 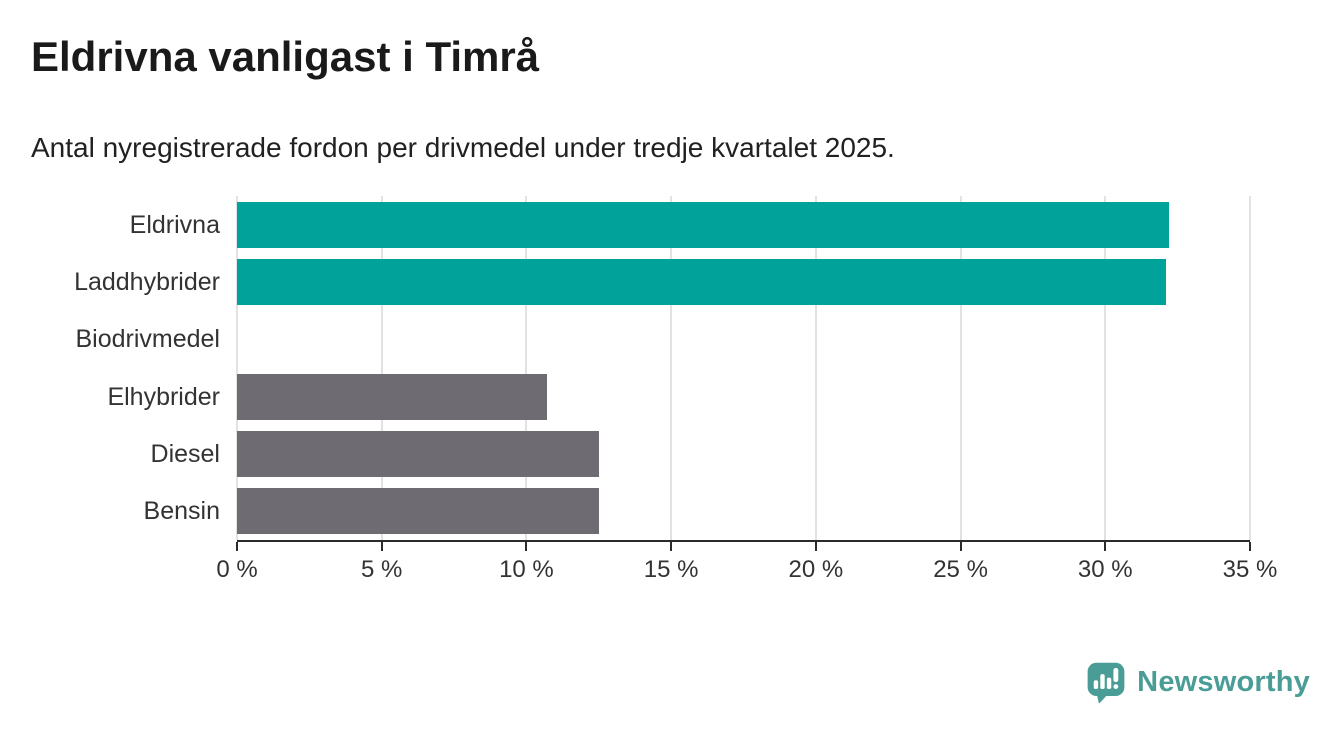 I want to click on x-tick-label-0: 0 %, so click(x=237, y=569).